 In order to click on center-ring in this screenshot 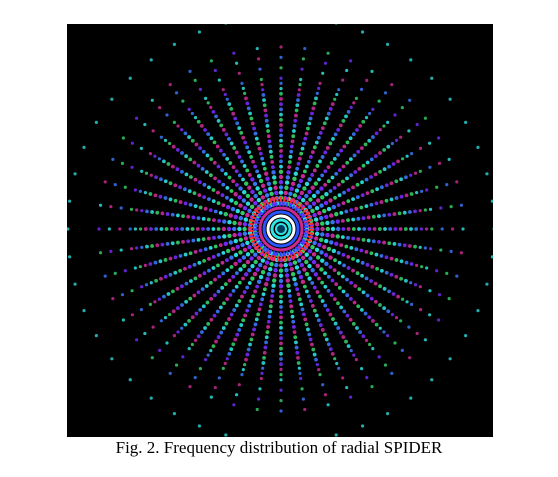, I will do `click(281, 229)`.